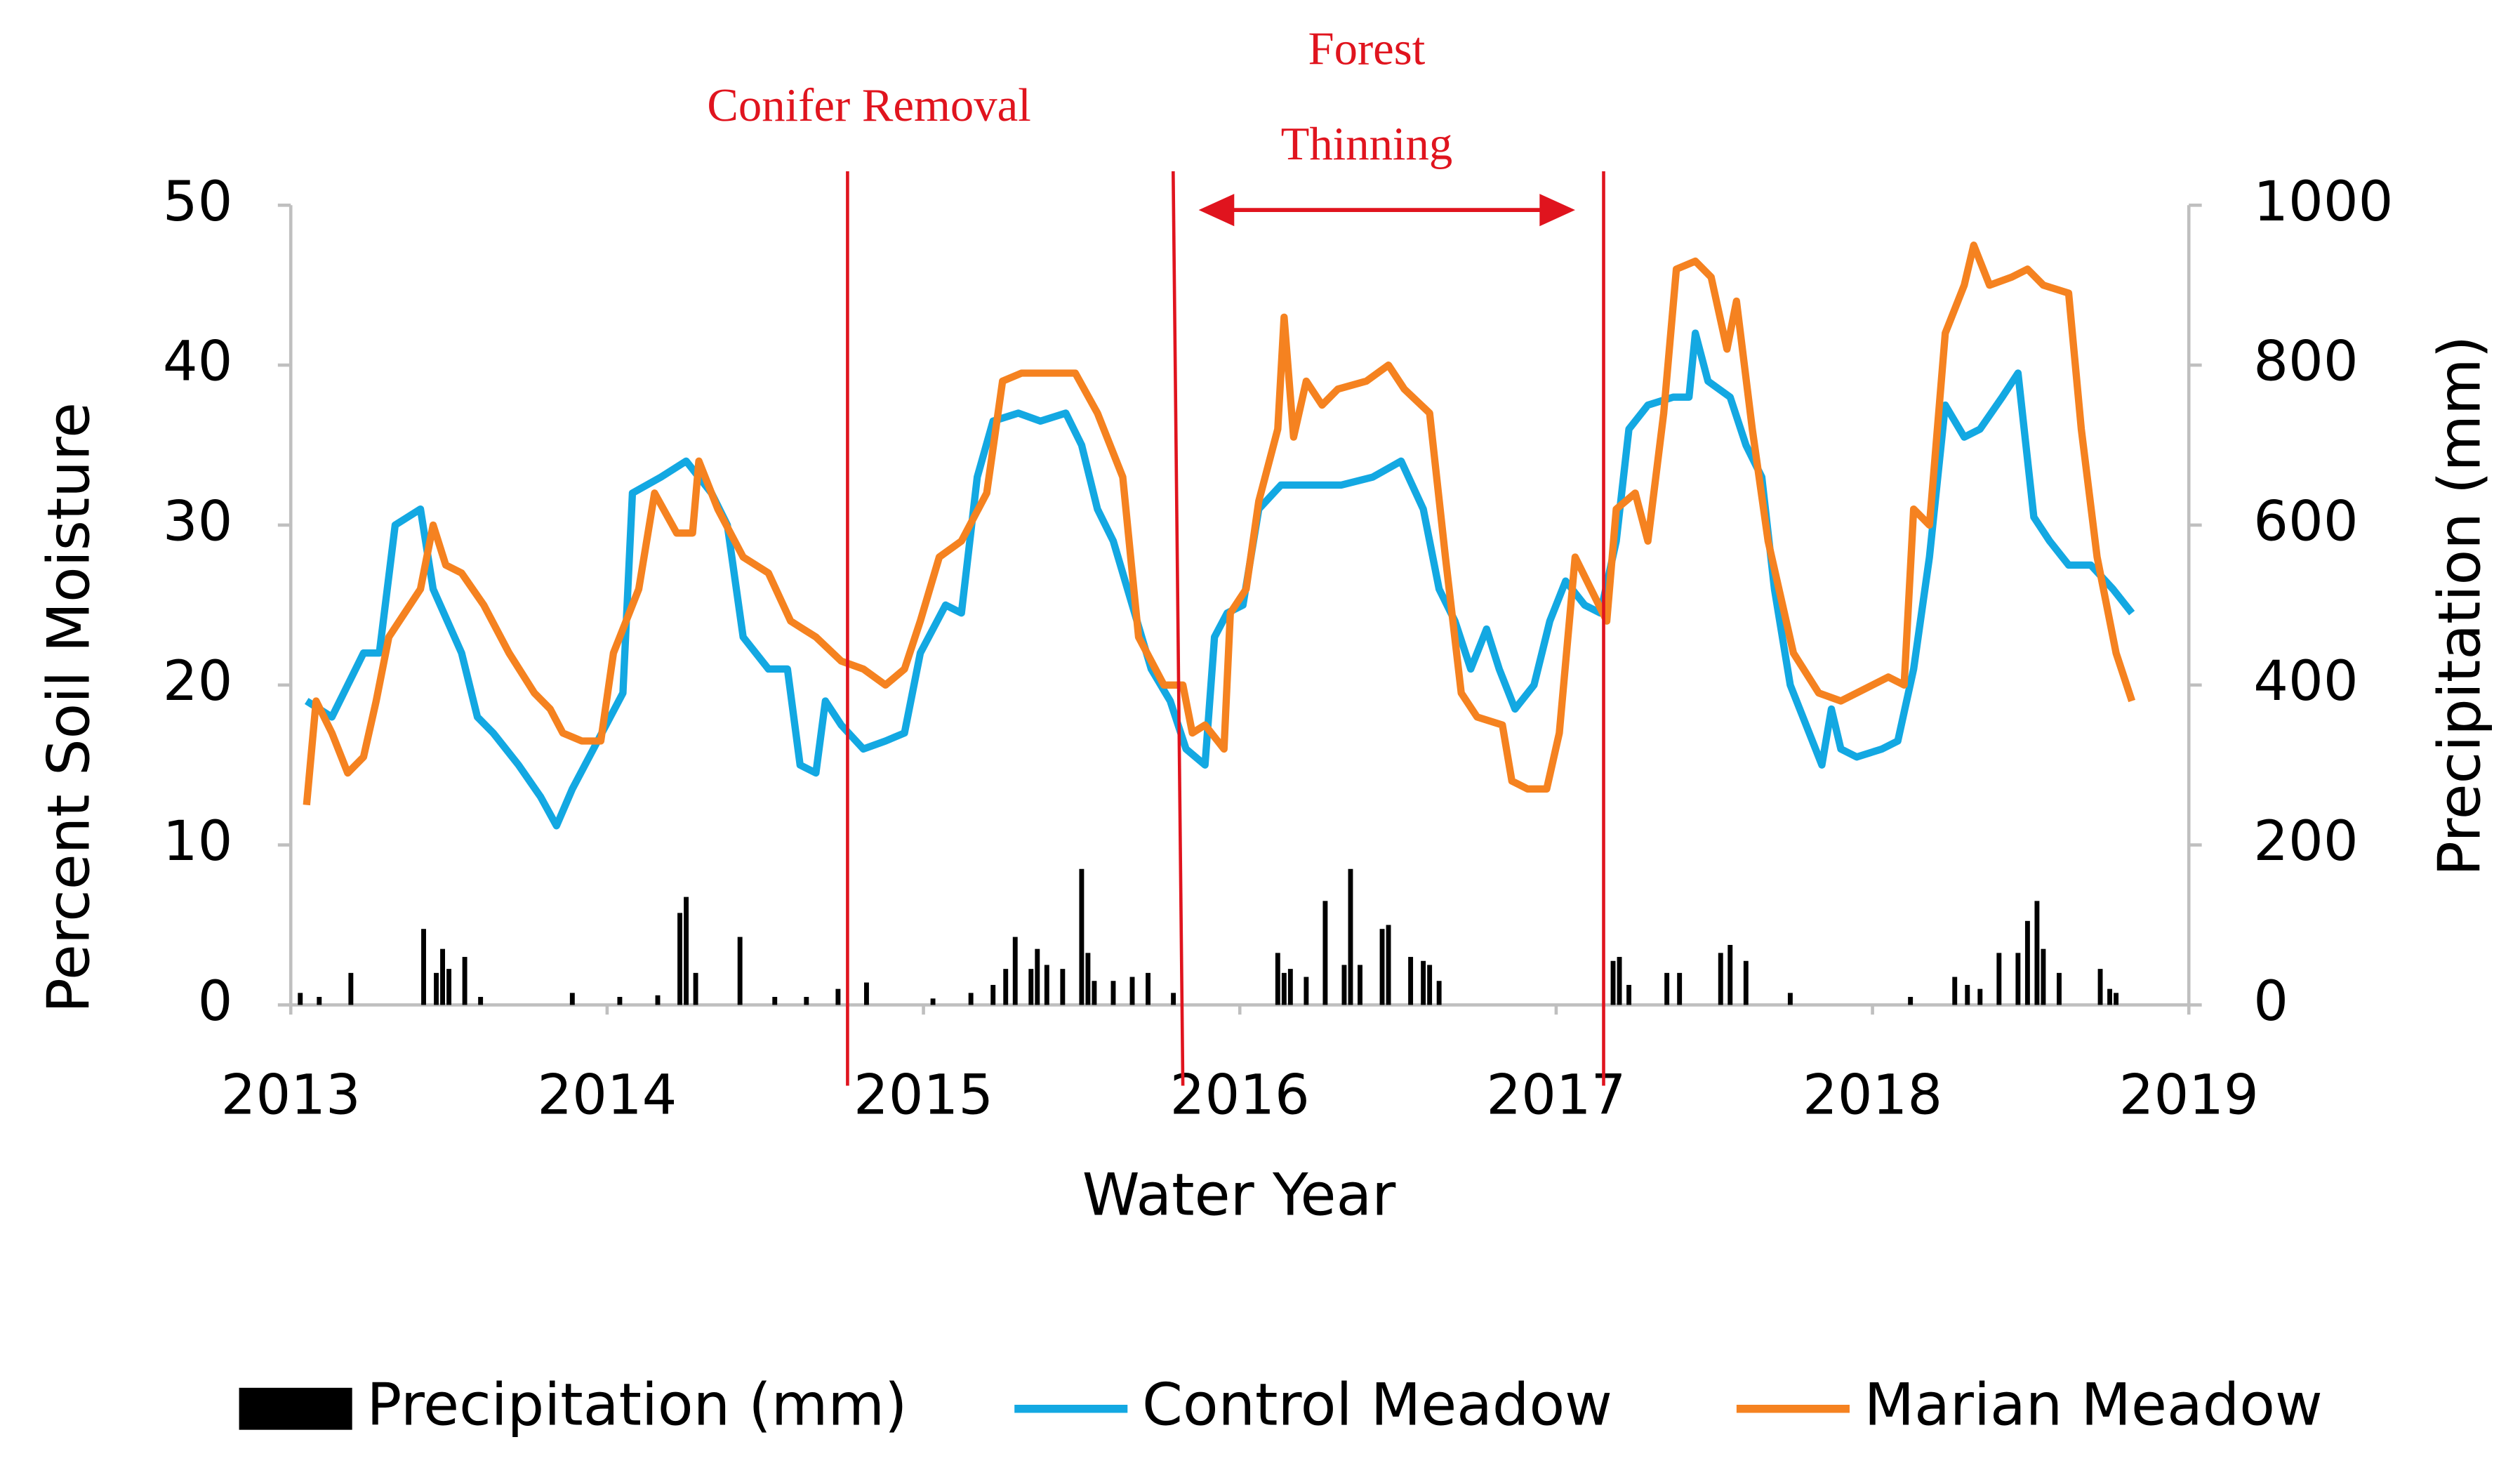  Describe the element at coordinates (198, 202) in the screenshot. I see `y-tick-label: 50` at that location.